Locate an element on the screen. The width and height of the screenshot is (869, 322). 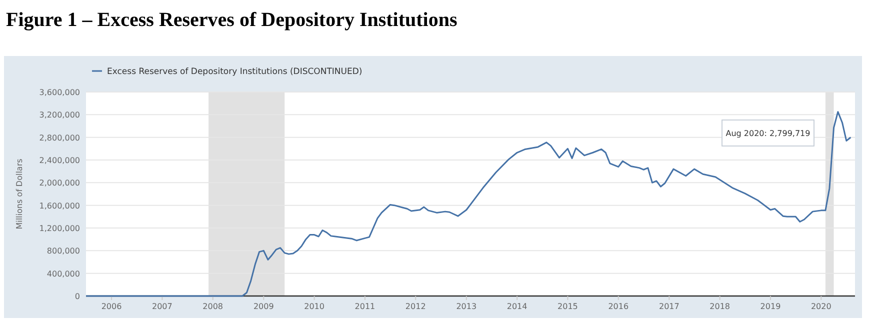
annotation: Aug 2020: 2,799,719 is located at coordinates (768, 133).